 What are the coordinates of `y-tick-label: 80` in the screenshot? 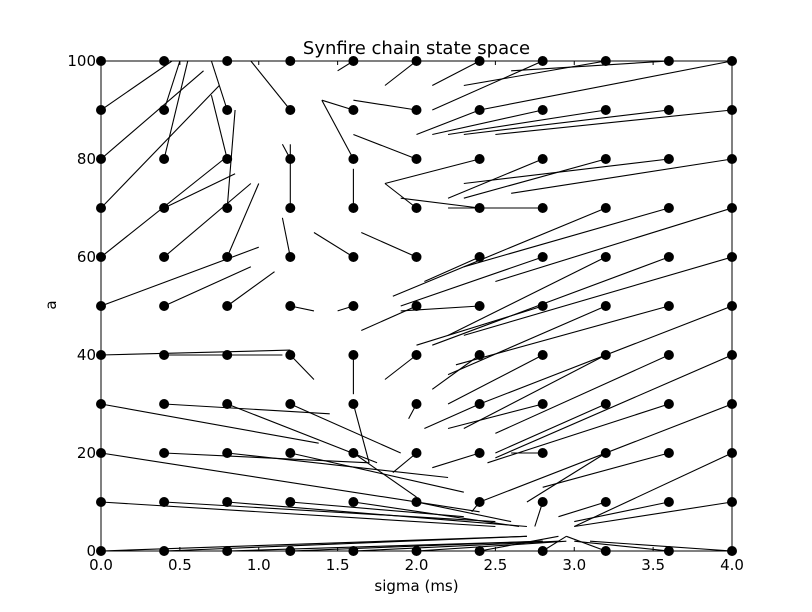 It's located at (86, 159).